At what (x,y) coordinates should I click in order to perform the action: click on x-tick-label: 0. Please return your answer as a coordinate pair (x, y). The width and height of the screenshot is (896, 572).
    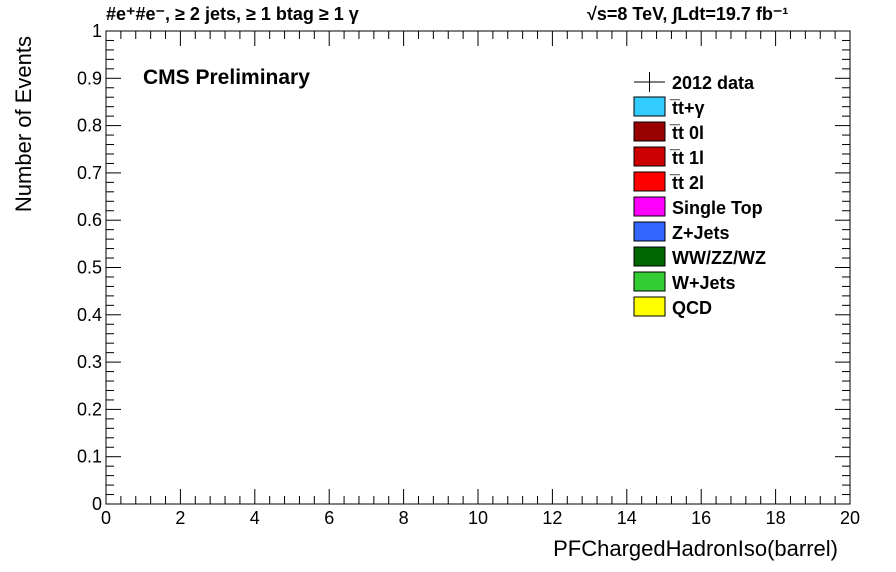
    Looking at the image, I should click on (106, 518).